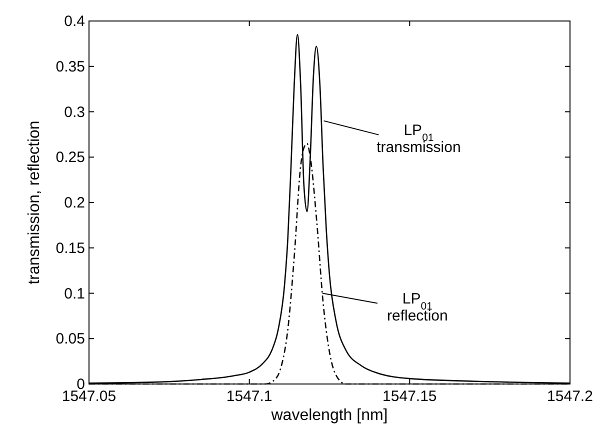 The image size is (613, 437). What do you see at coordinates (417, 307) in the screenshot?
I see `annotation: LP$_{01}$ reflection` at bounding box center [417, 307].